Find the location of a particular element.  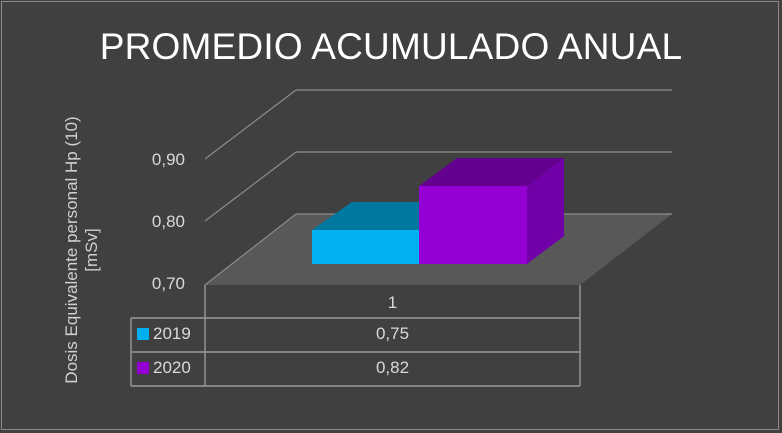

bar-2020-side is located at coordinates (545, 211).